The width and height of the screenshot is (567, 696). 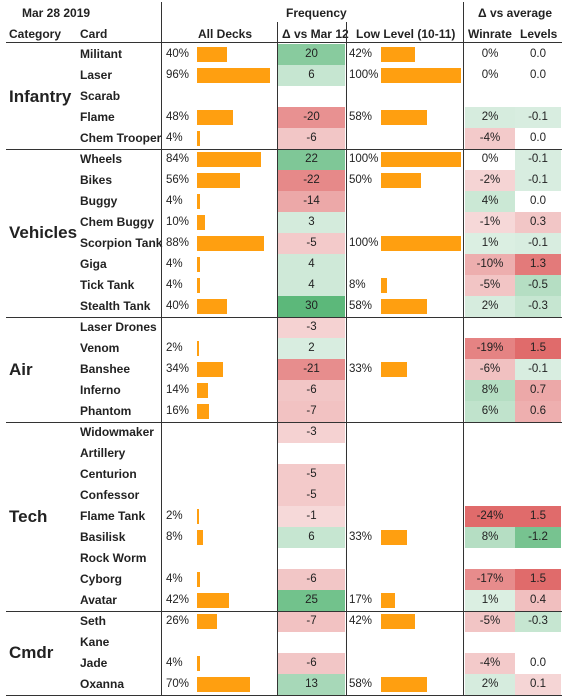 What do you see at coordinates (28, 516) in the screenshot?
I see `category-label: Tech` at bounding box center [28, 516].